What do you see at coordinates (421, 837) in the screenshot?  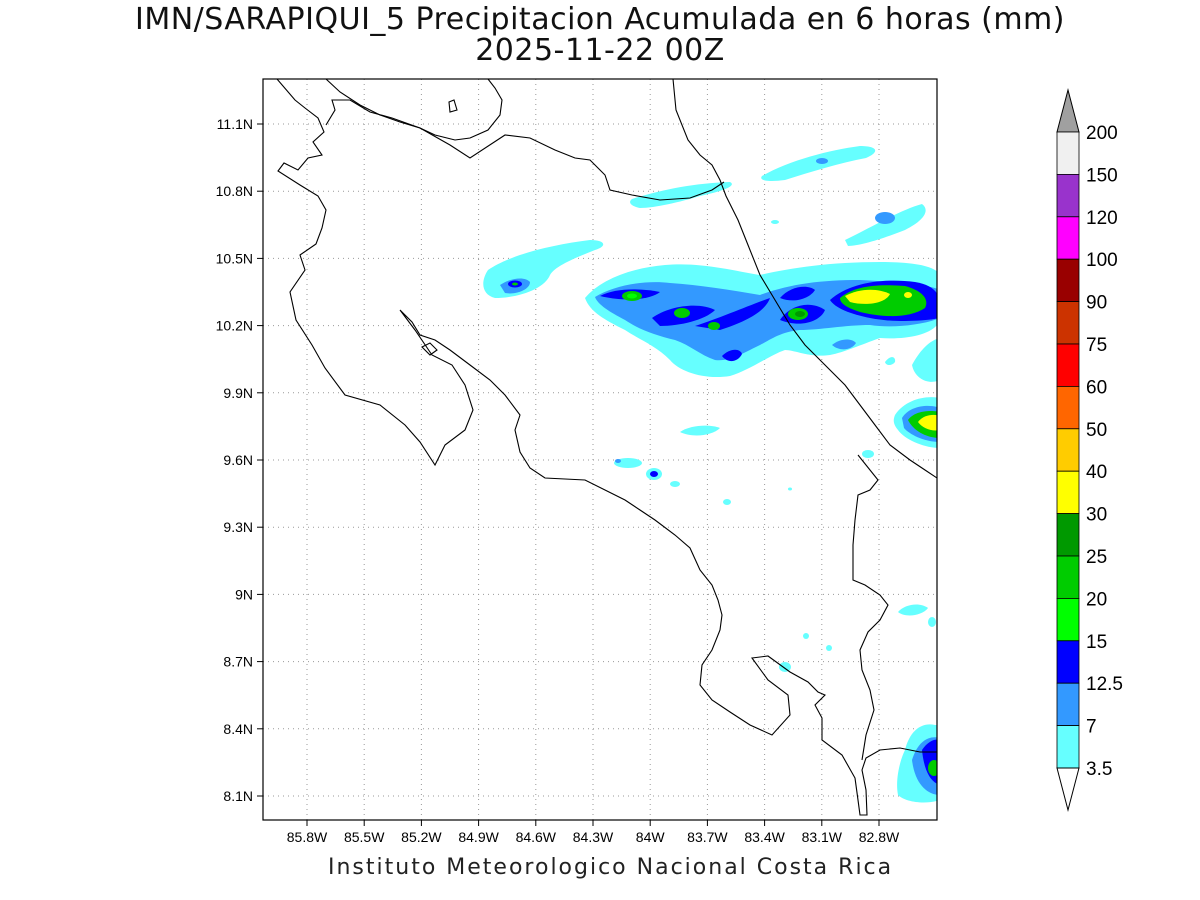 I see `lon-label: 85.2W` at bounding box center [421, 837].